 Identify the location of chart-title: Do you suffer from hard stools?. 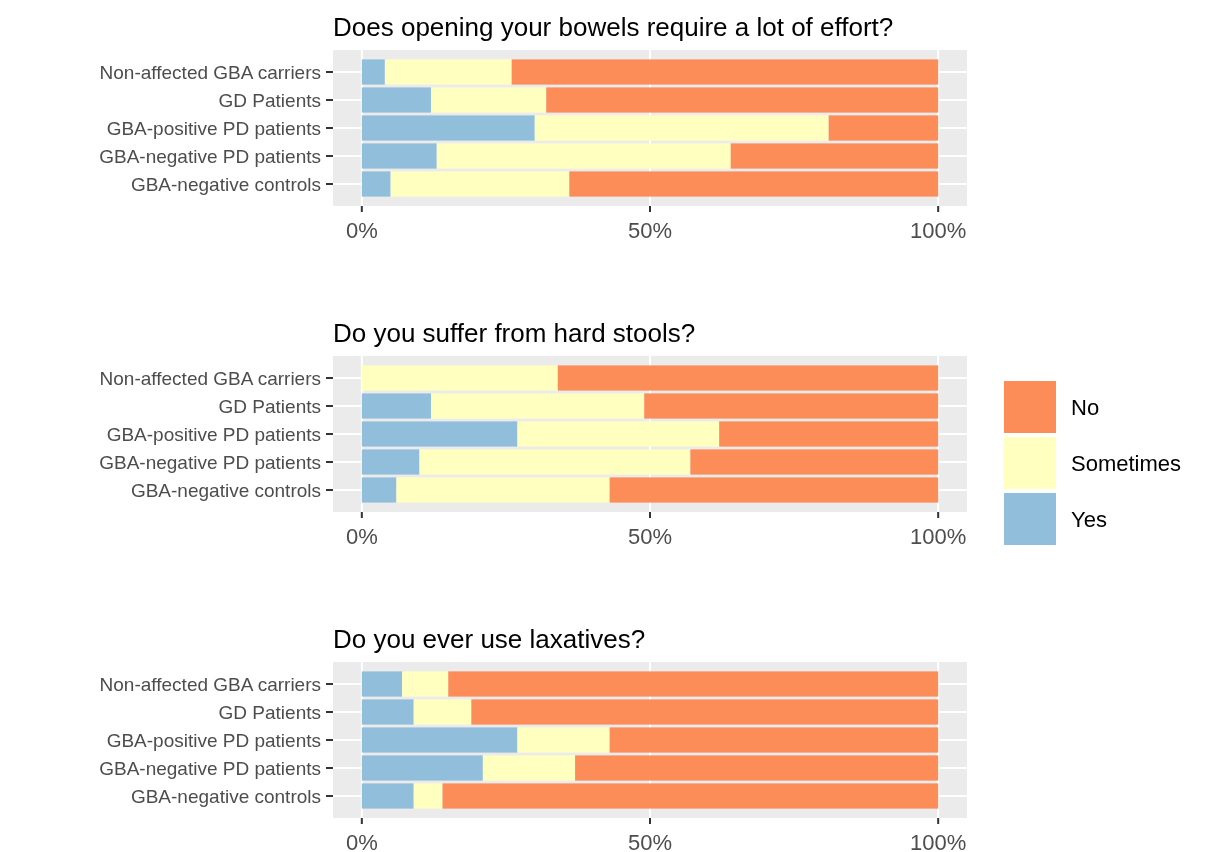
(514, 333).